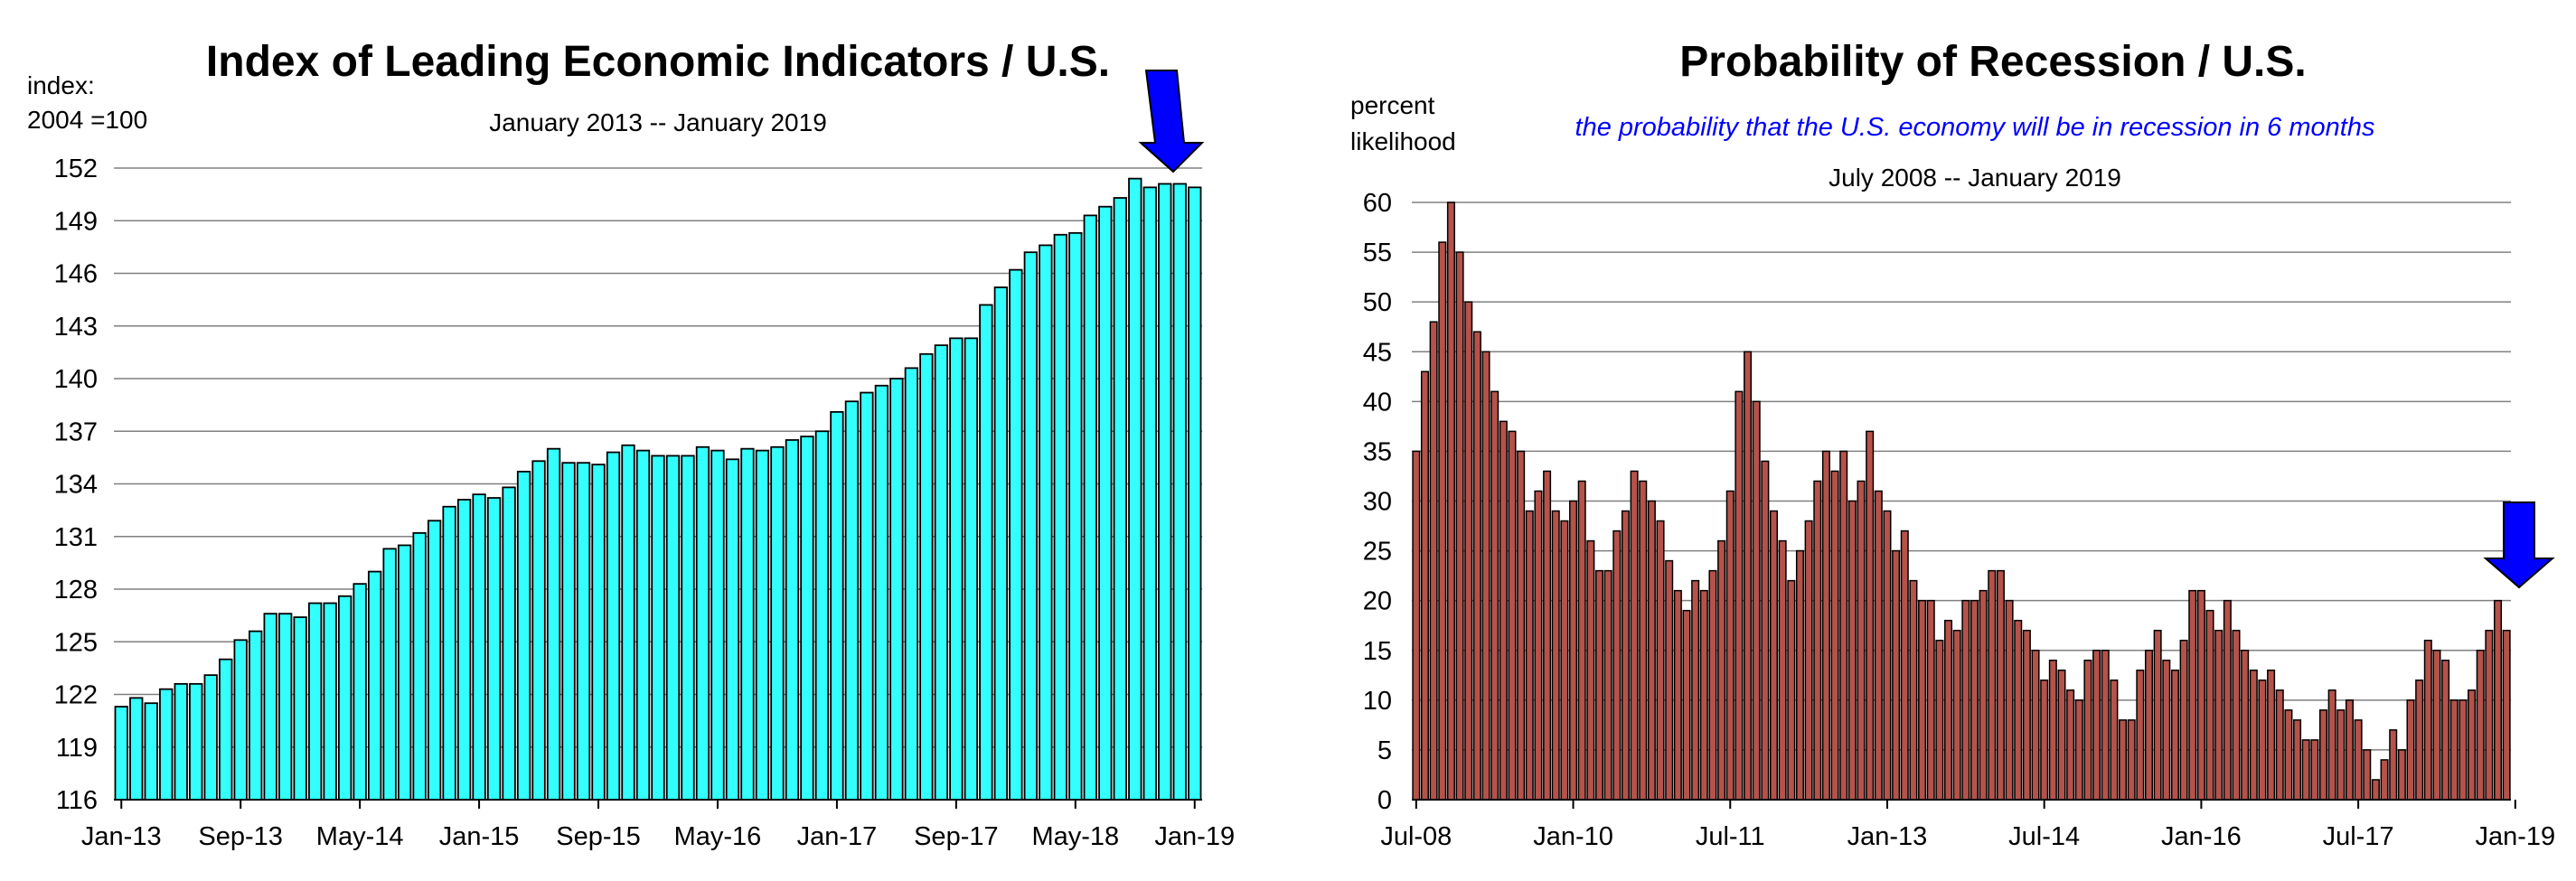 This screenshot has height=881, width=2576. I want to click on y-tick-label: 20, so click(1378, 601).